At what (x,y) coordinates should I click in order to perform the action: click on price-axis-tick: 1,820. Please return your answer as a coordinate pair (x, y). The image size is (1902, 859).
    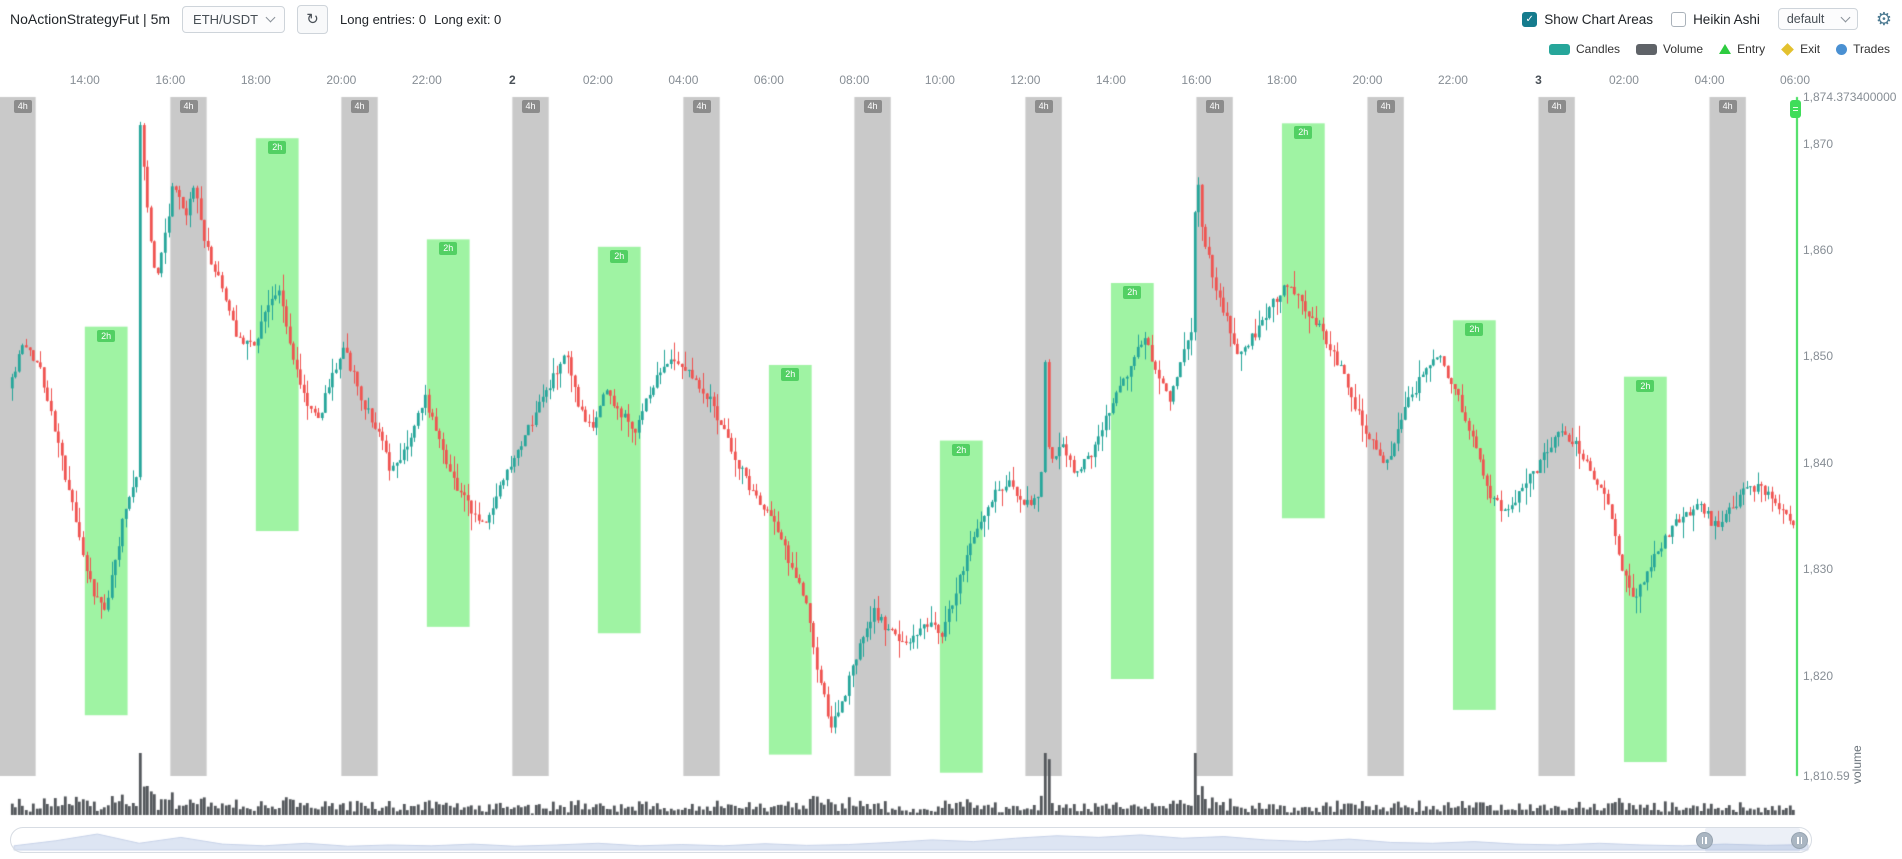
    Looking at the image, I should click on (1818, 675).